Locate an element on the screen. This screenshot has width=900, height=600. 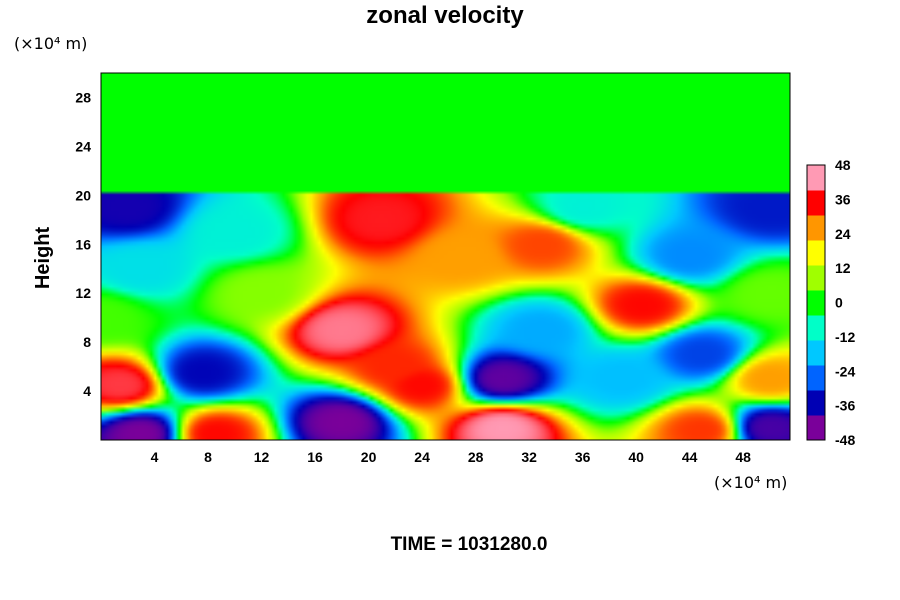
y-tick-label: 4 is located at coordinates (87, 391).